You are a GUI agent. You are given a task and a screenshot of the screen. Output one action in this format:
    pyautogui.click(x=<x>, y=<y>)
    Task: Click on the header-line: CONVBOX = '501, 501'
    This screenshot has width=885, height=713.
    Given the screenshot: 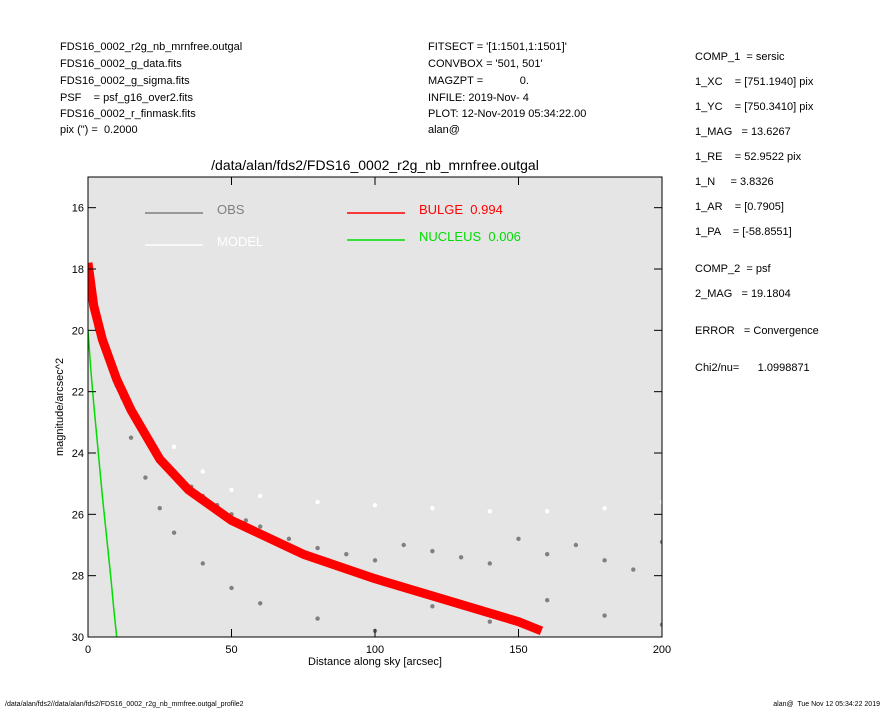 What is the action you would take?
    pyautogui.click(x=485, y=64)
    